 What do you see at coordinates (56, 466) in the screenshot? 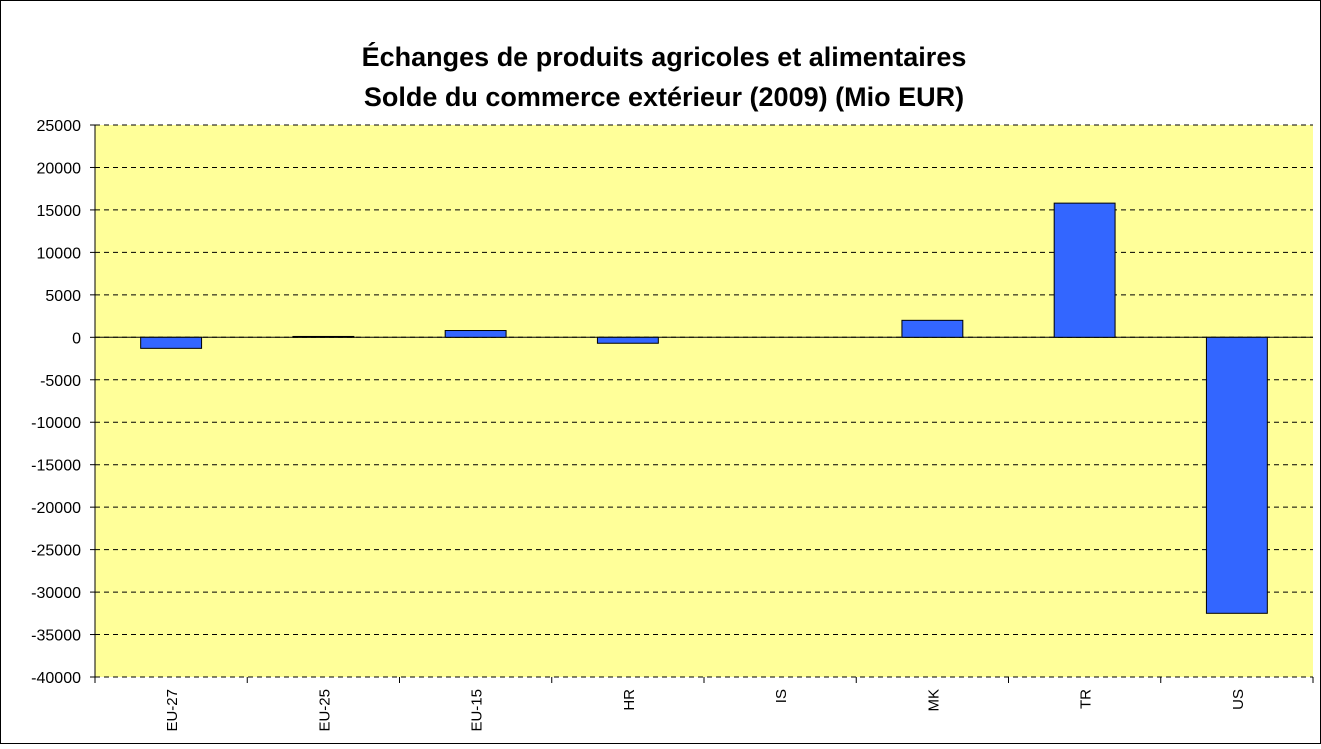
I see `y-tick-label: -15000` at bounding box center [56, 466].